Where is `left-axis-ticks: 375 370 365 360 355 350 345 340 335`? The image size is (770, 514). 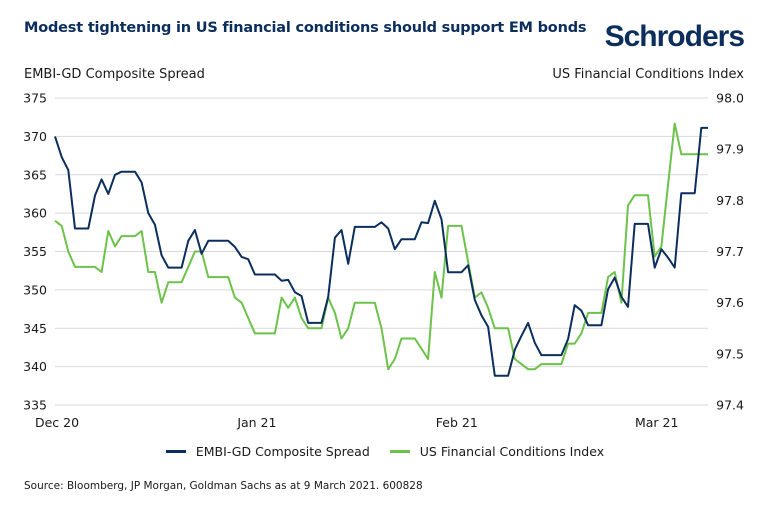 left-axis-ticks: 375 370 365 360 355 350 345 340 335 is located at coordinates (35, 252).